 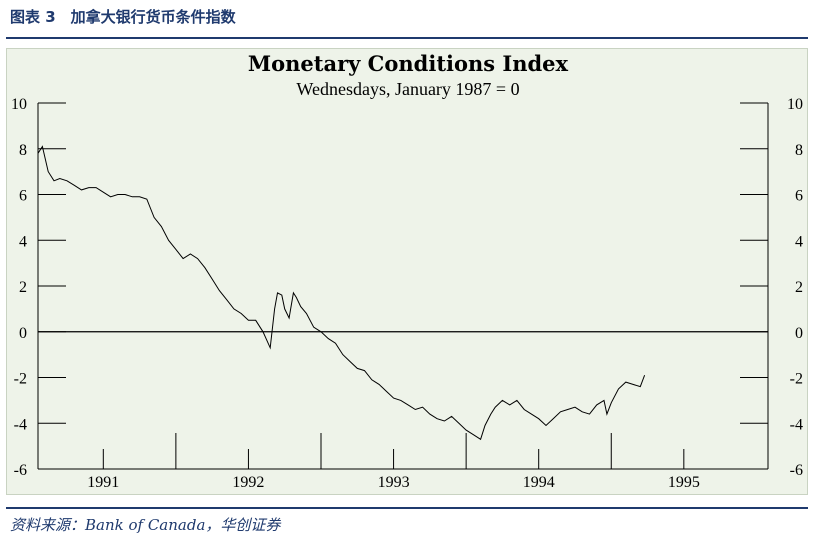 What do you see at coordinates (20, 424) in the screenshot?
I see `y-tick-label-left: -4` at bounding box center [20, 424].